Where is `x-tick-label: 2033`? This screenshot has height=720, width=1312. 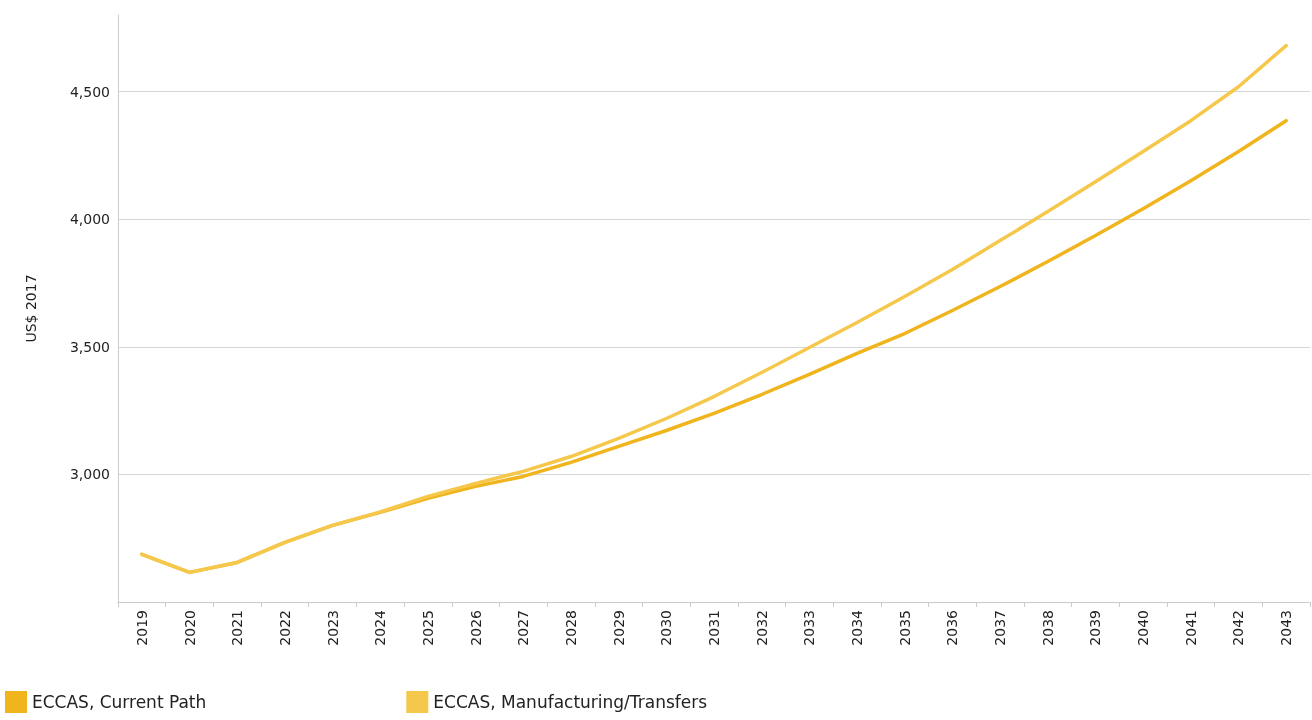
x-tick-label: 2033 is located at coordinates (809, 628).